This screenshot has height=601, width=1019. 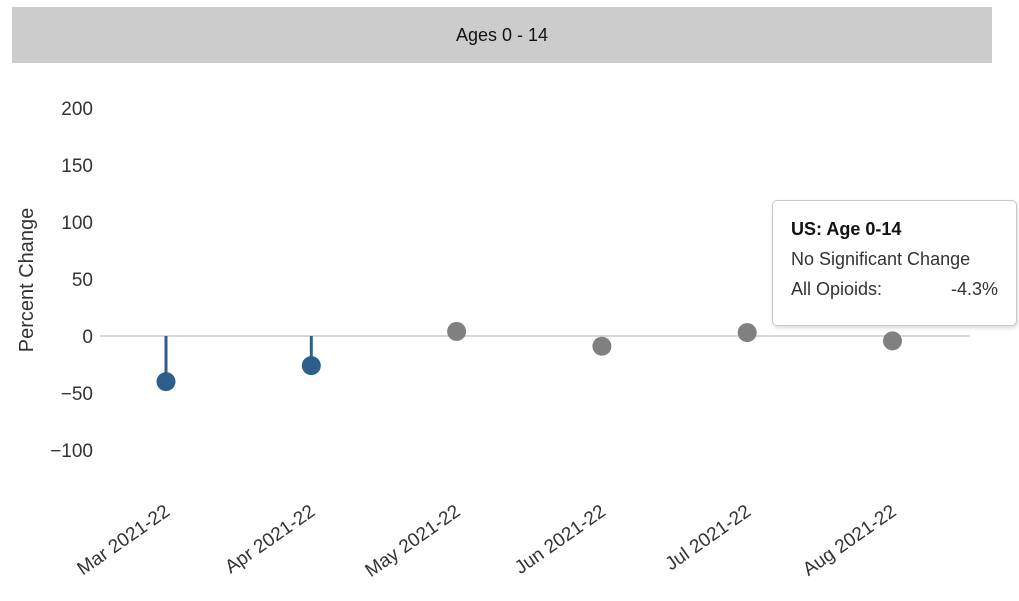 I want to click on chart-title-bar: Ages 0 - 14, so click(x=502, y=35).